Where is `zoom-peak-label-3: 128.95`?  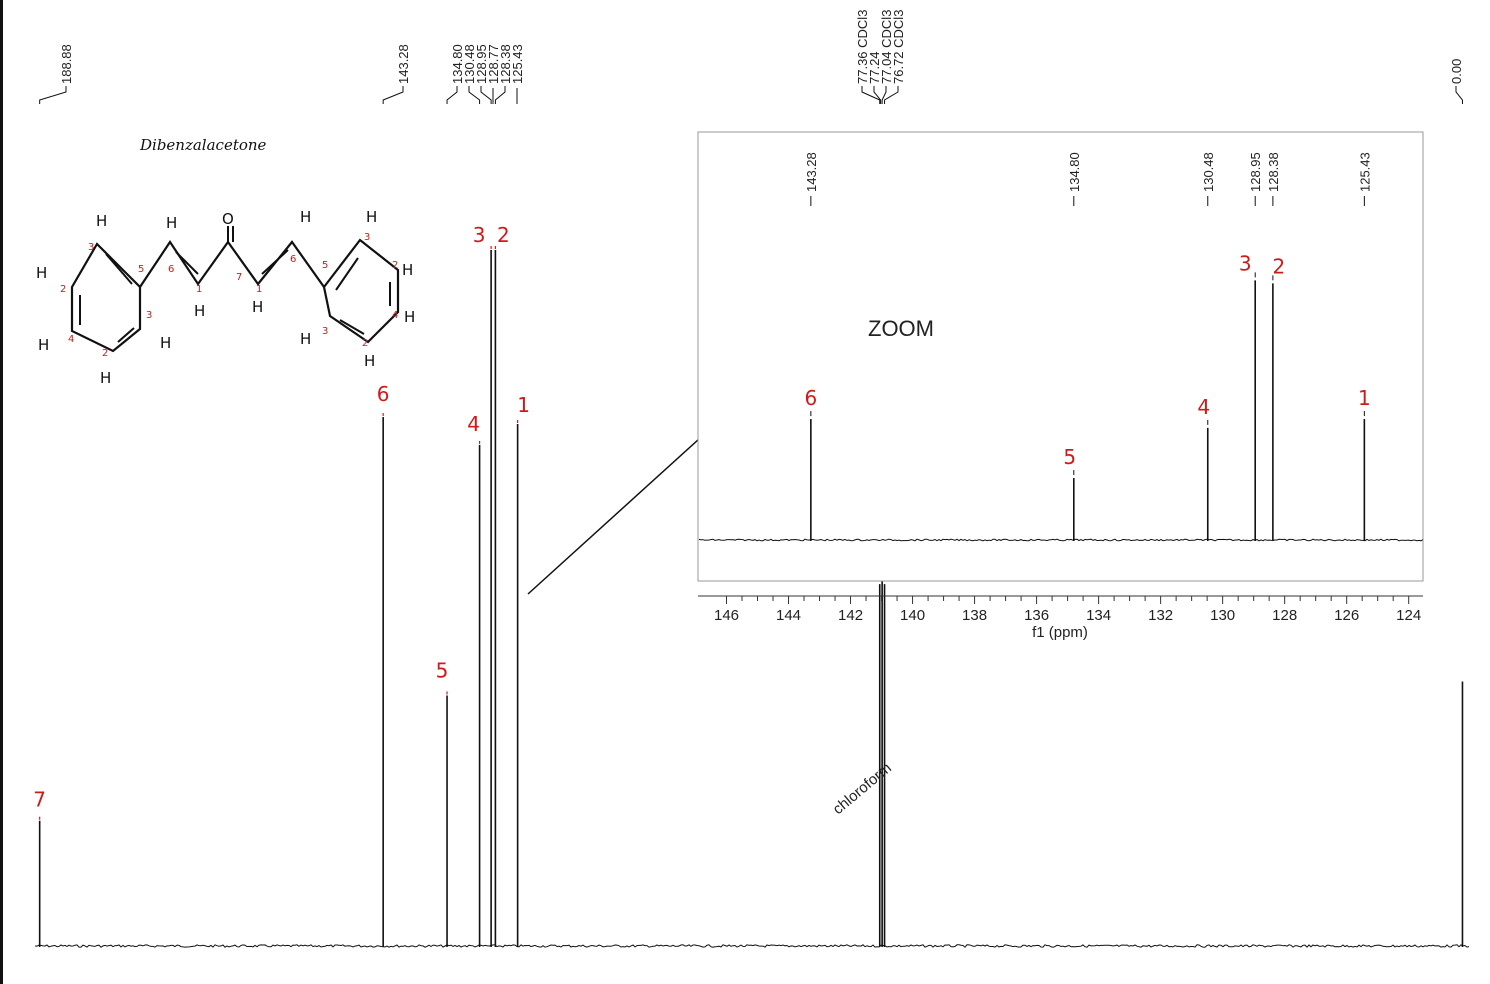 zoom-peak-label-3: 128.95 is located at coordinates (1255, 172).